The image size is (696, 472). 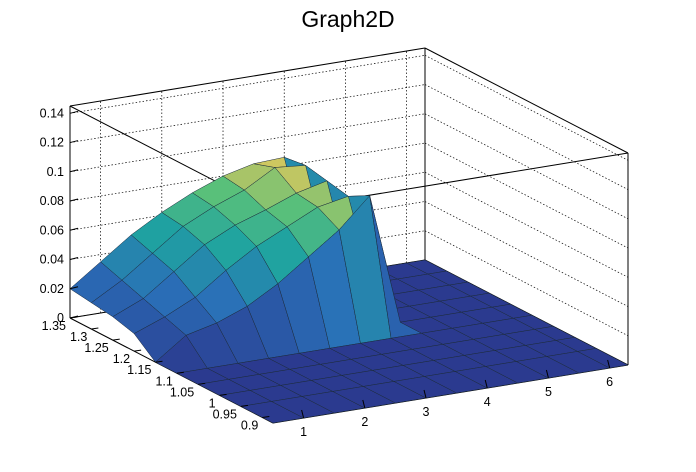 What do you see at coordinates (303, 432) in the screenshot?
I see `x-tick-label: 1` at bounding box center [303, 432].